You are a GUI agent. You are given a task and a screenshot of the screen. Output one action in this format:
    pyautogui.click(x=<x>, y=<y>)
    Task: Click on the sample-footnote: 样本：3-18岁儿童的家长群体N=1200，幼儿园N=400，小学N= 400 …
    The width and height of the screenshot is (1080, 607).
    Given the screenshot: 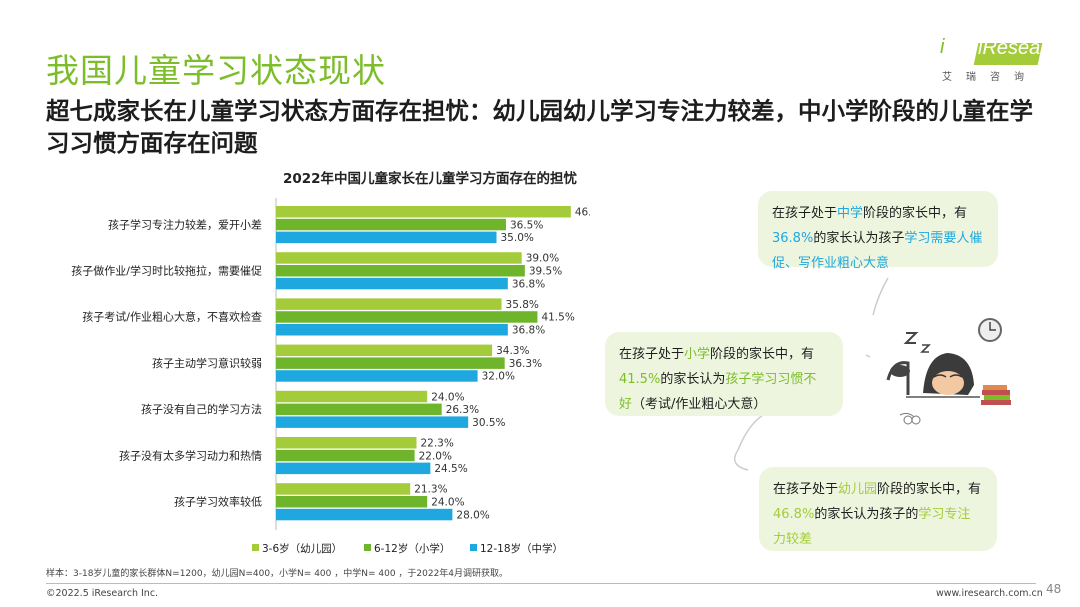 What is the action you would take?
    pyautogui.click(x=277, y=574)
    